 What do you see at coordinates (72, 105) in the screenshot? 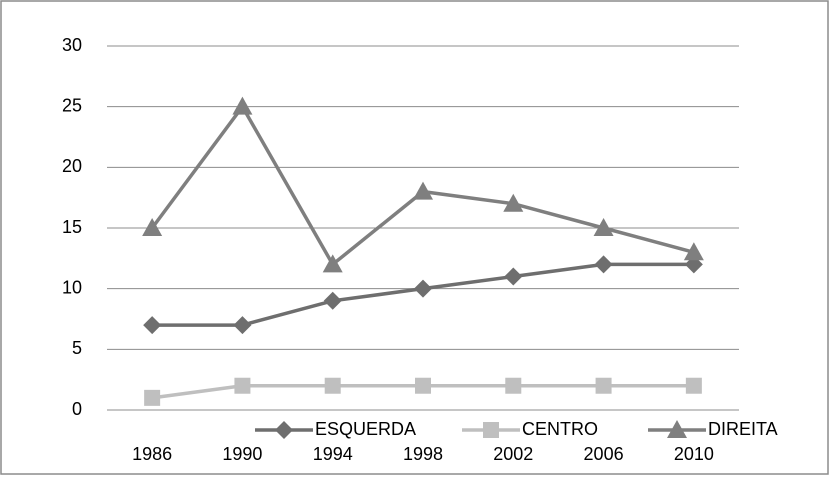
I see `y-tick-label: 25` at bounding box center [72, 105].